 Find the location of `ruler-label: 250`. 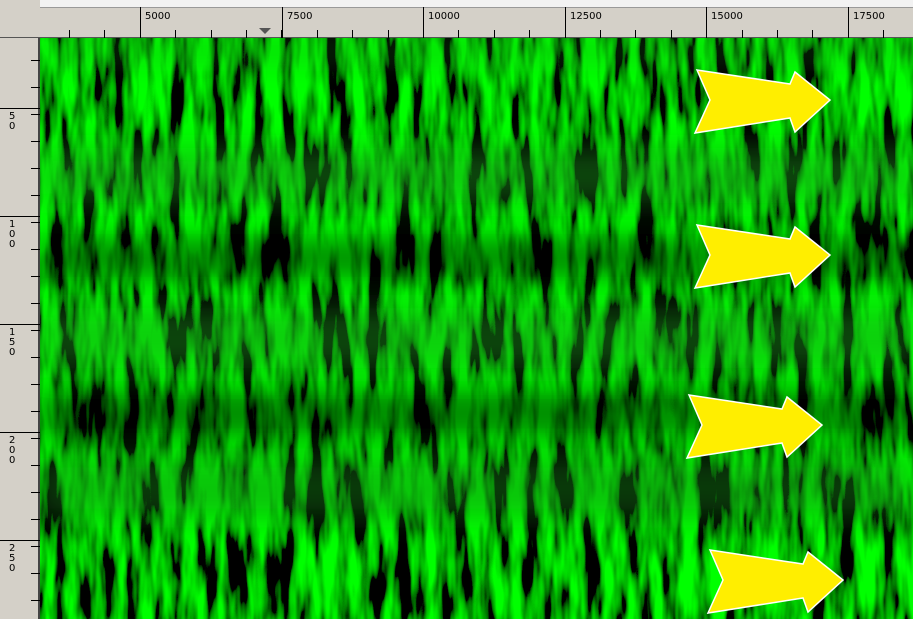

ruler-label: 250 is located at coordinates (12, 558).